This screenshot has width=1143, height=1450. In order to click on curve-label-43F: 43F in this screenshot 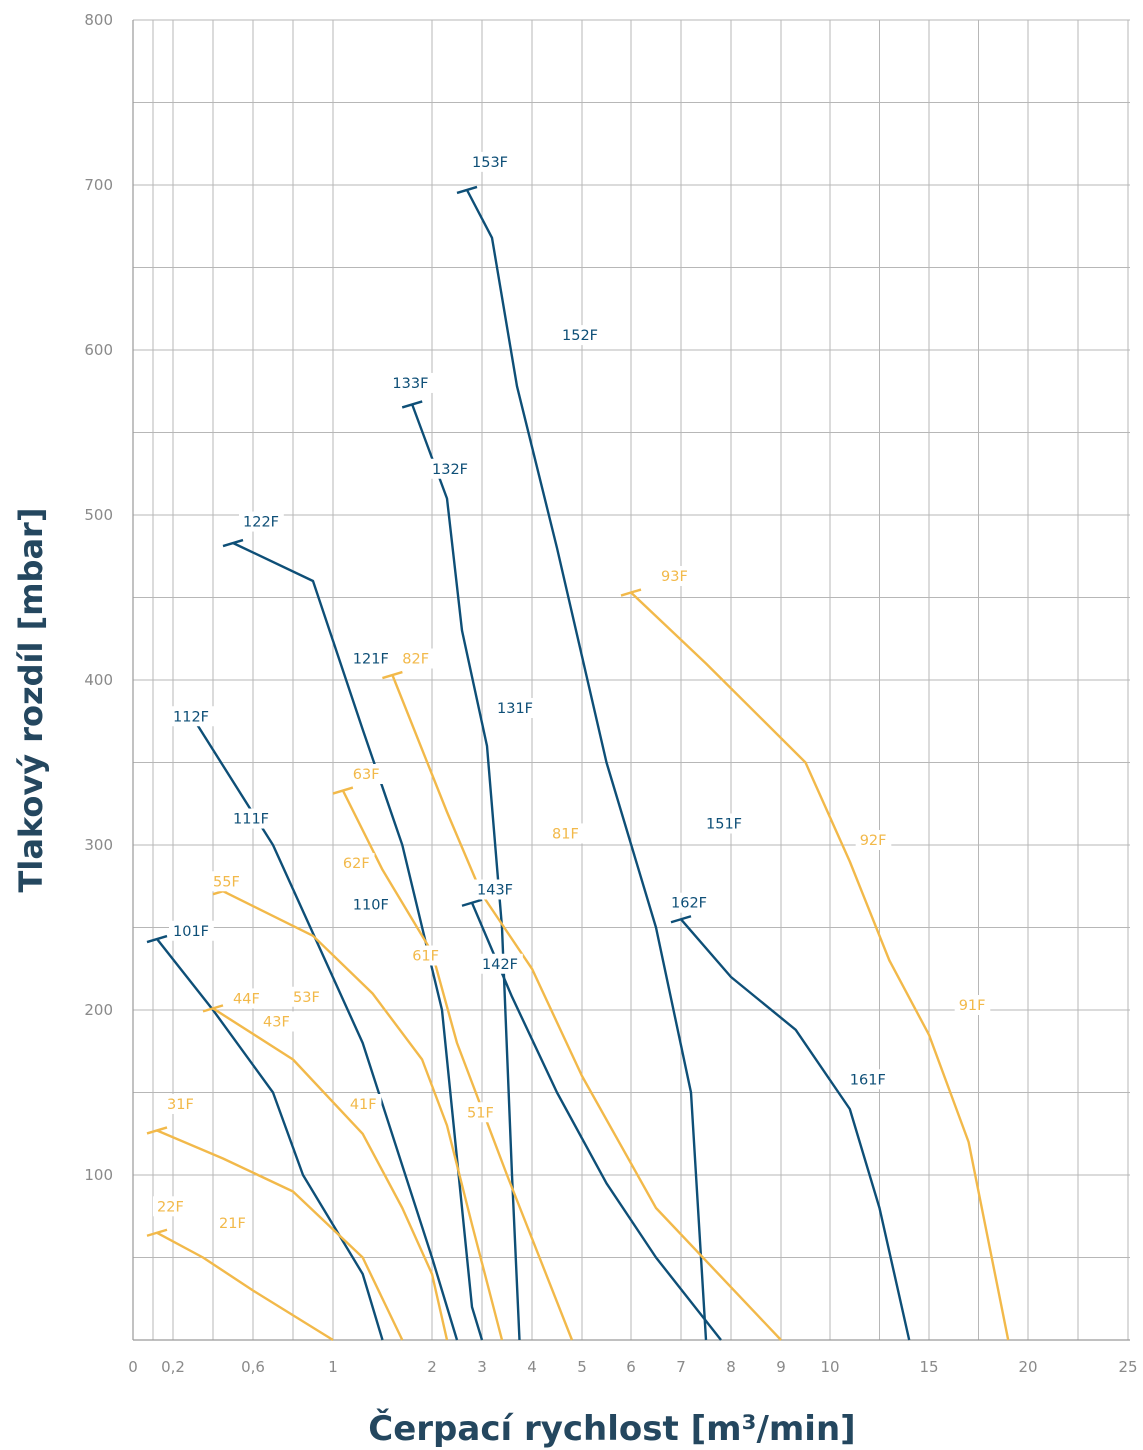, I will do `click(276, 1023)`.